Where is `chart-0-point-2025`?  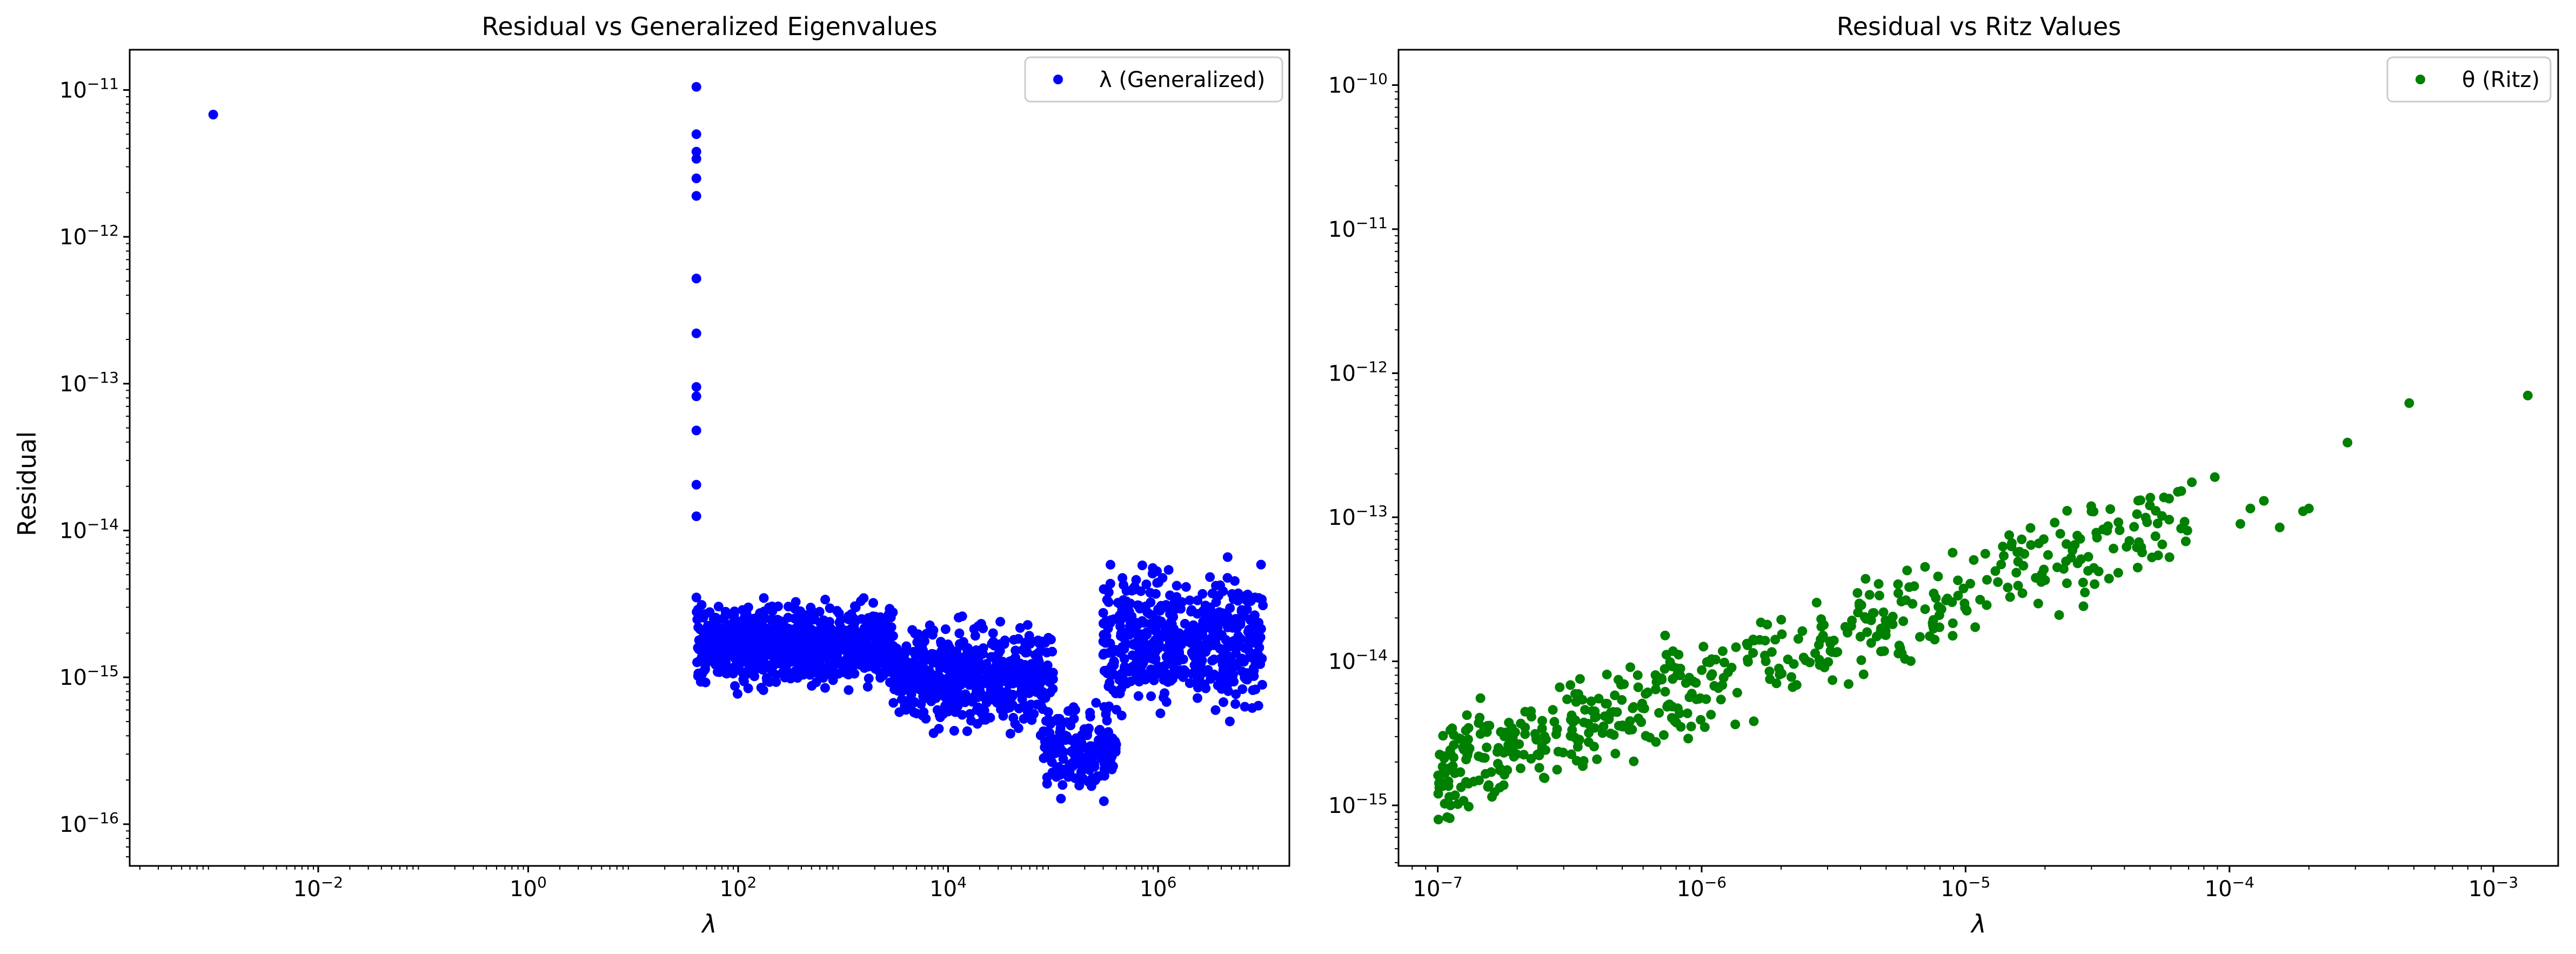
chart-0-point-2025 is located at coordinates (1200, 661).